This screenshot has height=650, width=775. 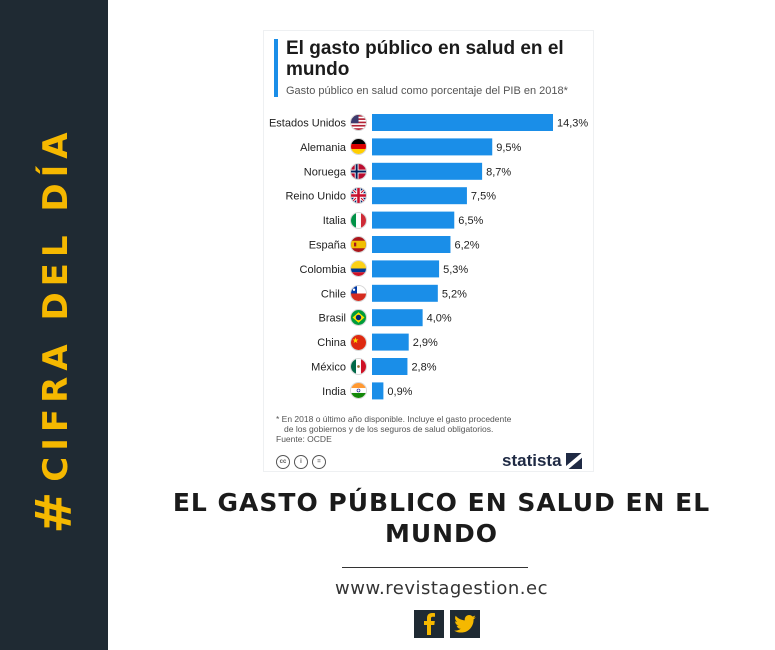 I want to click on value-label: 8,7%, so click(x=498, y=172).